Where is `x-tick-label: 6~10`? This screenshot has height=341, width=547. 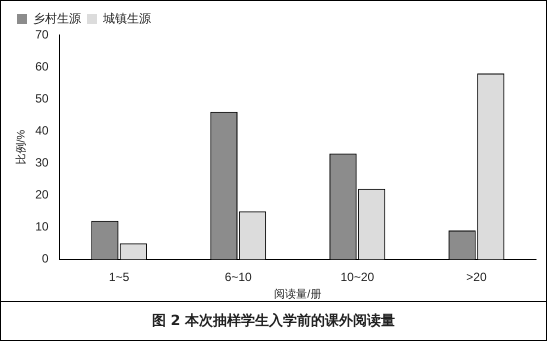
x-tick-label: 6~10 is located at coordinates (238, 277).